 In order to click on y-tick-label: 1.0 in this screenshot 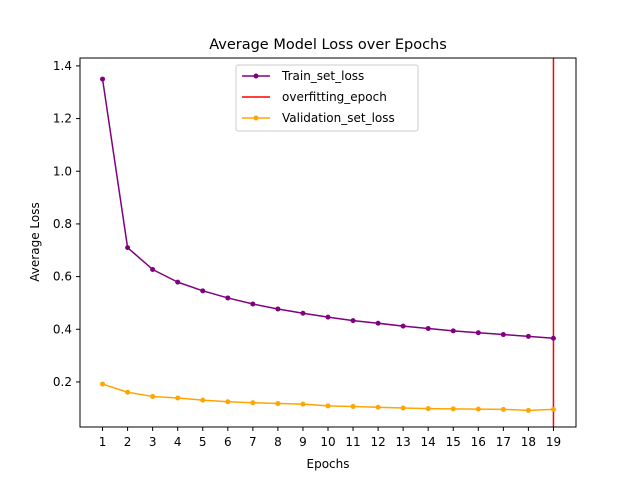, I will do `click(62, 171)`.